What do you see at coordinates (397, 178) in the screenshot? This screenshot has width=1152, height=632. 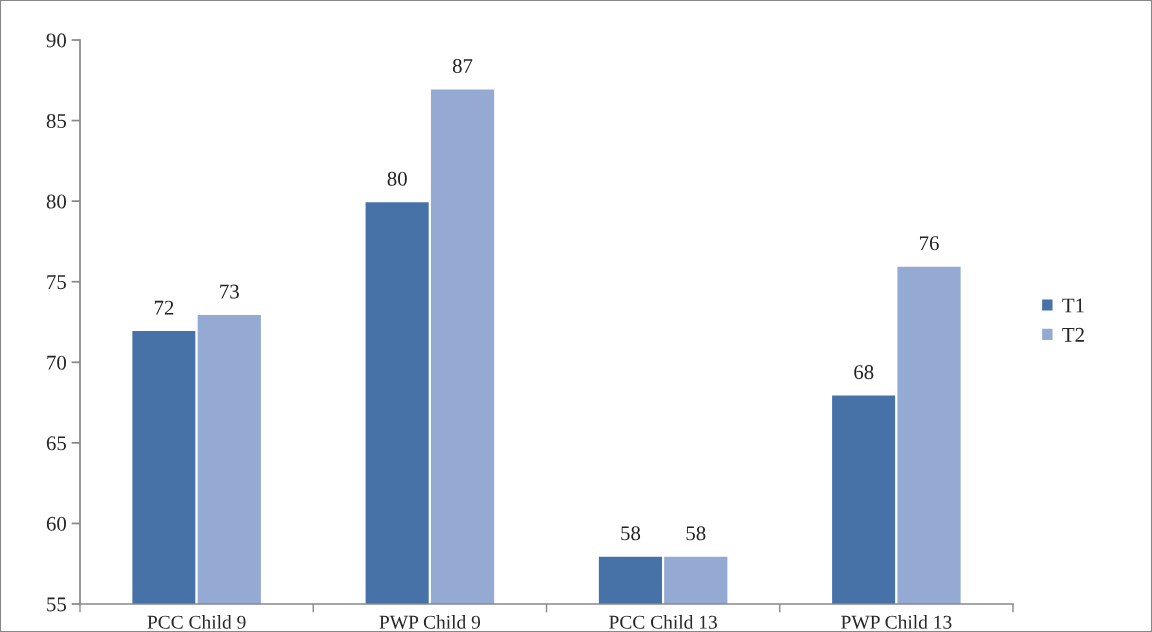 I see `data-label: 80` at bounding box center [397, 178].